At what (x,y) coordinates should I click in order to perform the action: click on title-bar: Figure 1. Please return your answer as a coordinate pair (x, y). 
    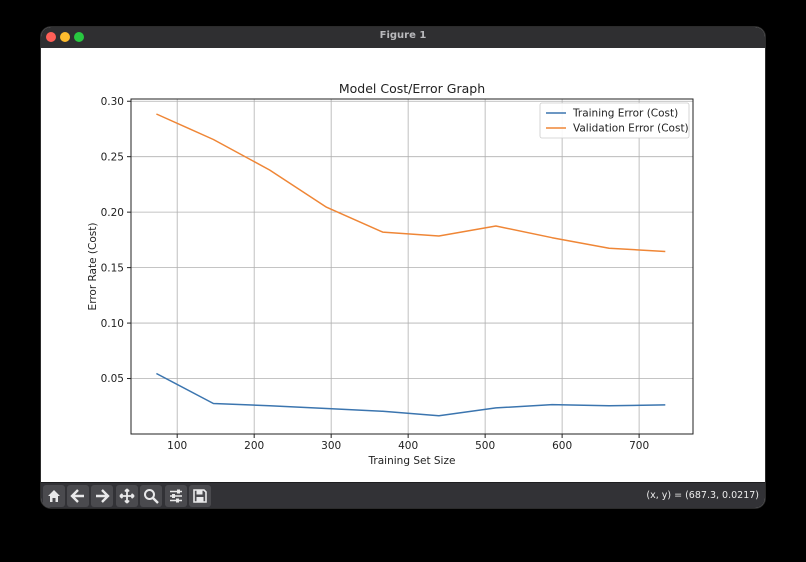
    Looking at the image, I should click on (403, 38).